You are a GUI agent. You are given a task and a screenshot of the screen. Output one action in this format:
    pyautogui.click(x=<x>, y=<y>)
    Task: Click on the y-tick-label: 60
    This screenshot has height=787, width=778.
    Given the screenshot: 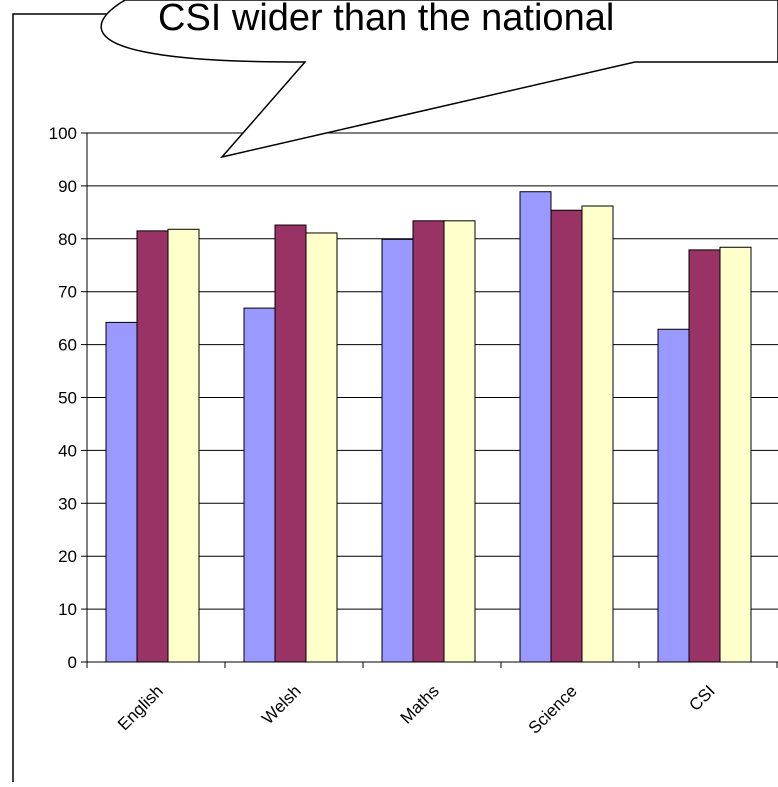 What is the action you would take?
    pyautogui.click(x=67, y=345)
    